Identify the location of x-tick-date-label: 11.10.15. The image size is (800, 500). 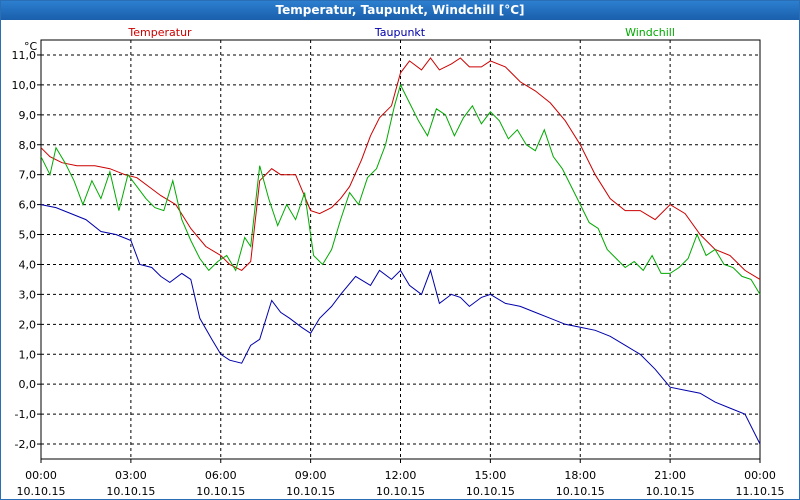
(760, 491).